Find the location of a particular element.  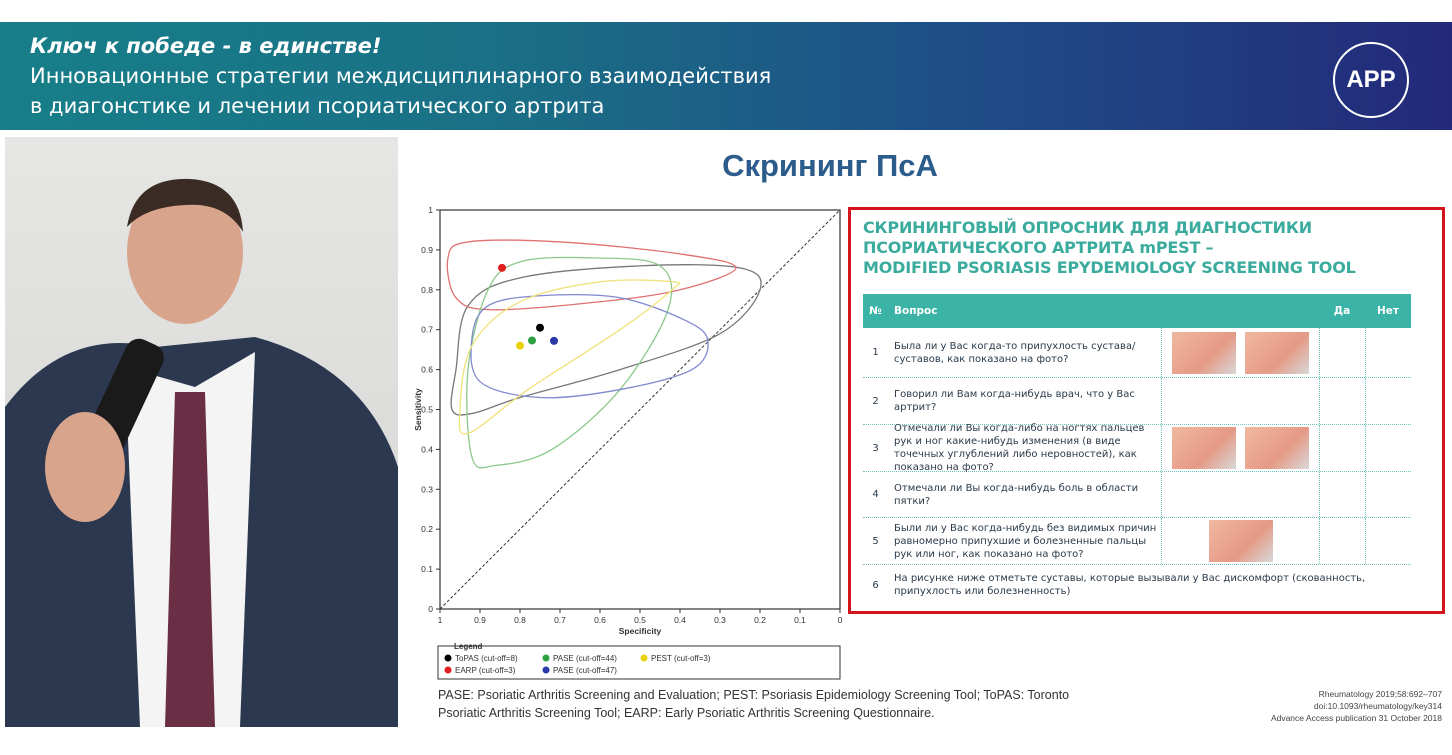

diagonal-line is located at coordinates (640, 409).